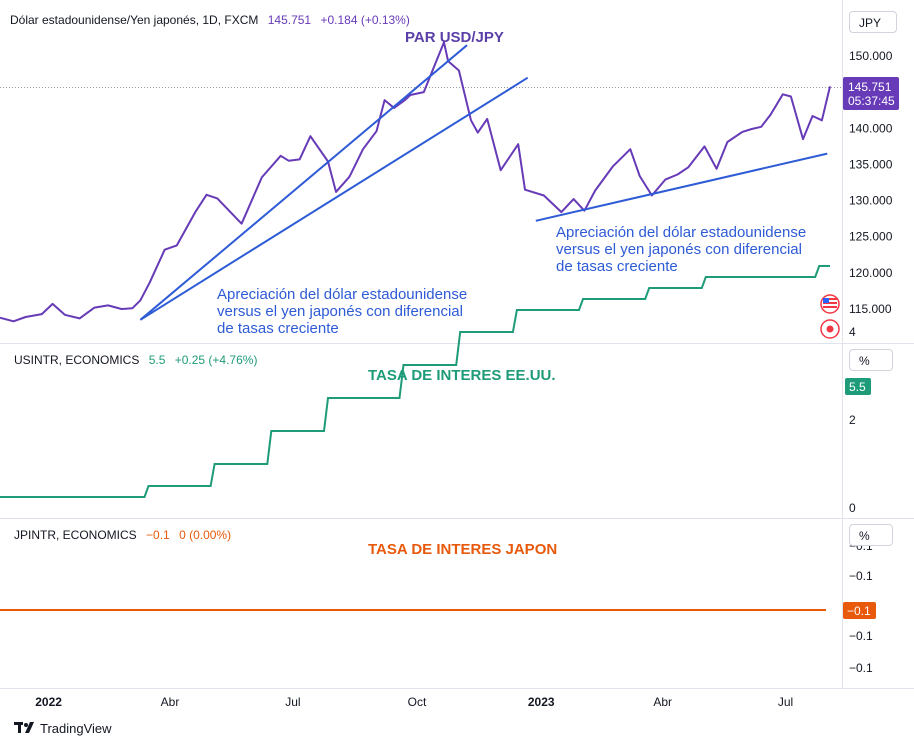  I want to click on price-axis-tick: 120.000, so click(871, 273).